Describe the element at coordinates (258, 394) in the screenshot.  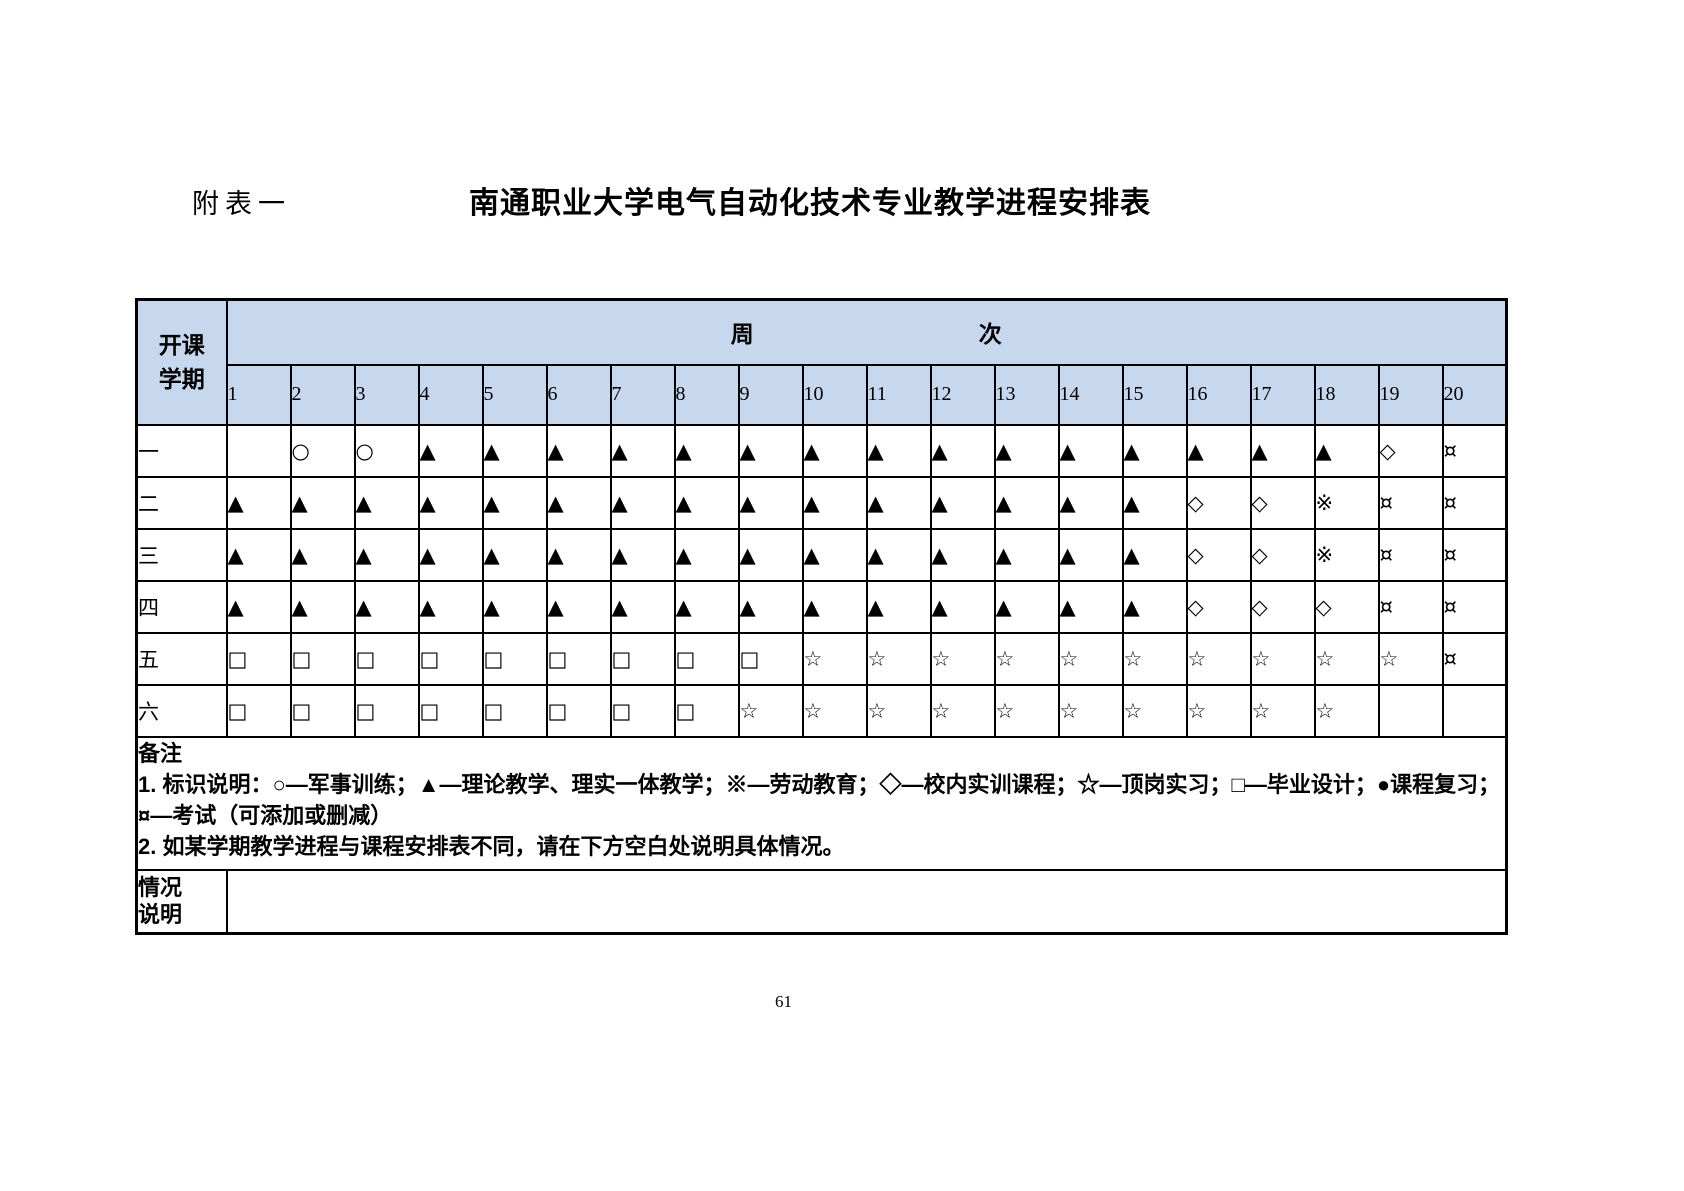
I see `week-number: 1` at that location.